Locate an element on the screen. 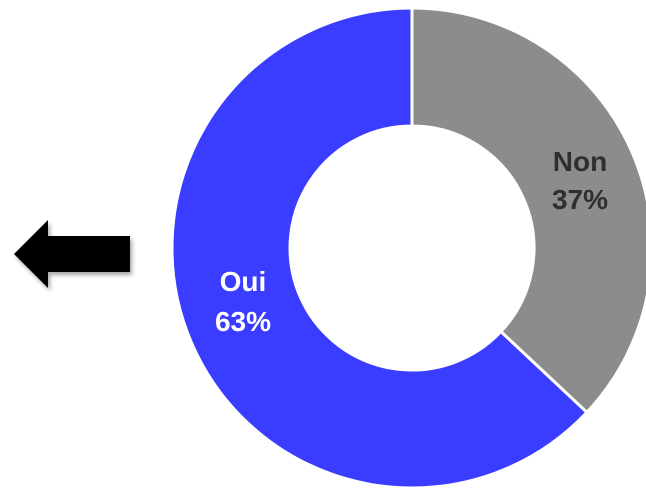 The height and width of the screenshot is (491, 646). slice-label-oui: Oui is located at coordinates (243, 281).